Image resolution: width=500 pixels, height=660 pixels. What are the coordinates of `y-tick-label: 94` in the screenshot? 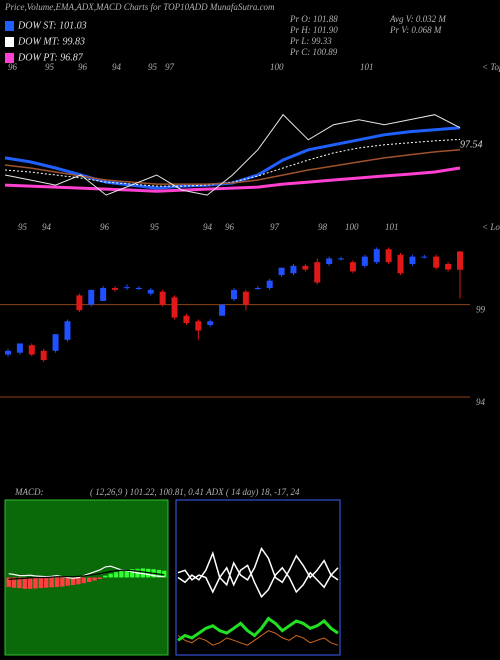 It's located at (481, 402).